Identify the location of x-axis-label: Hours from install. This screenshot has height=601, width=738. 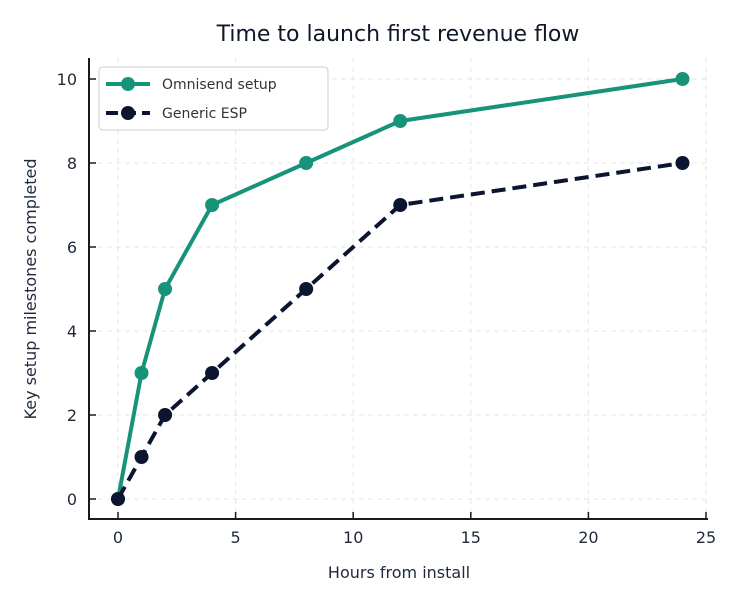
(399, 572).